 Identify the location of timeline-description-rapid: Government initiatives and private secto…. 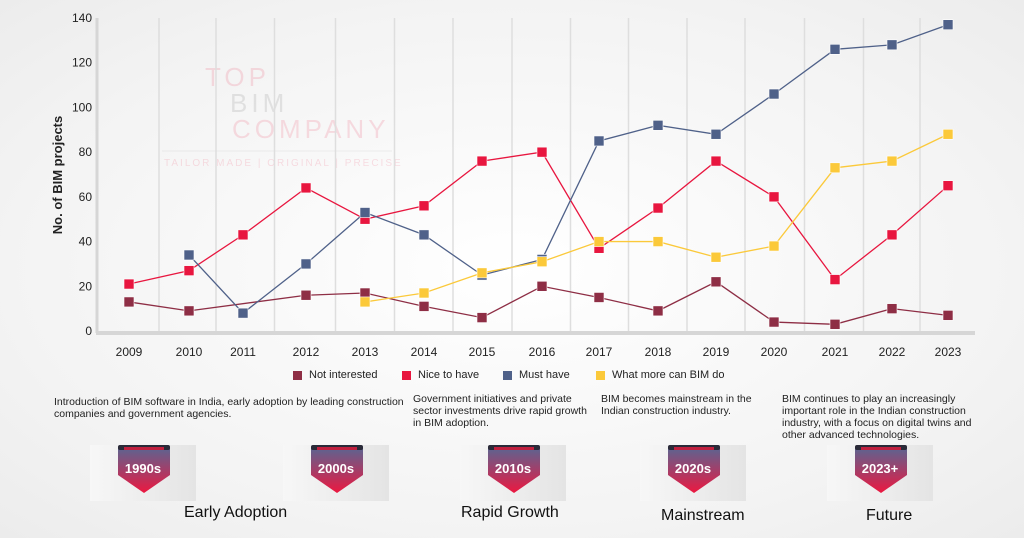
(500, 411).